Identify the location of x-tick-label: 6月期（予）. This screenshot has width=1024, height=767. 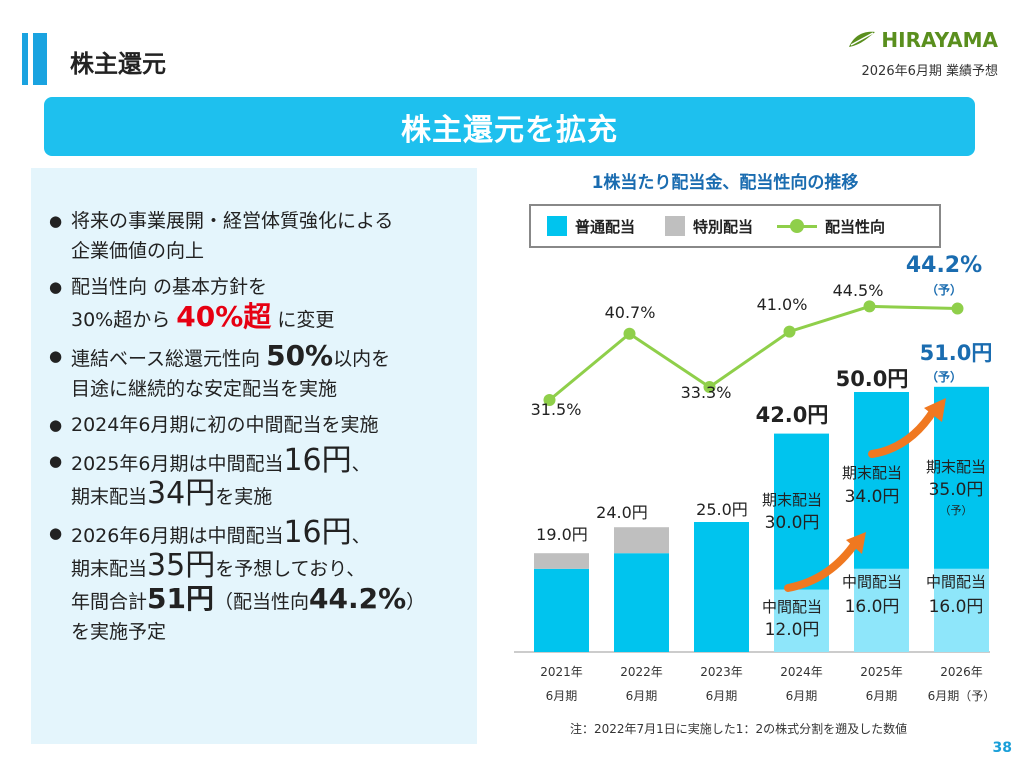
(962, 696).